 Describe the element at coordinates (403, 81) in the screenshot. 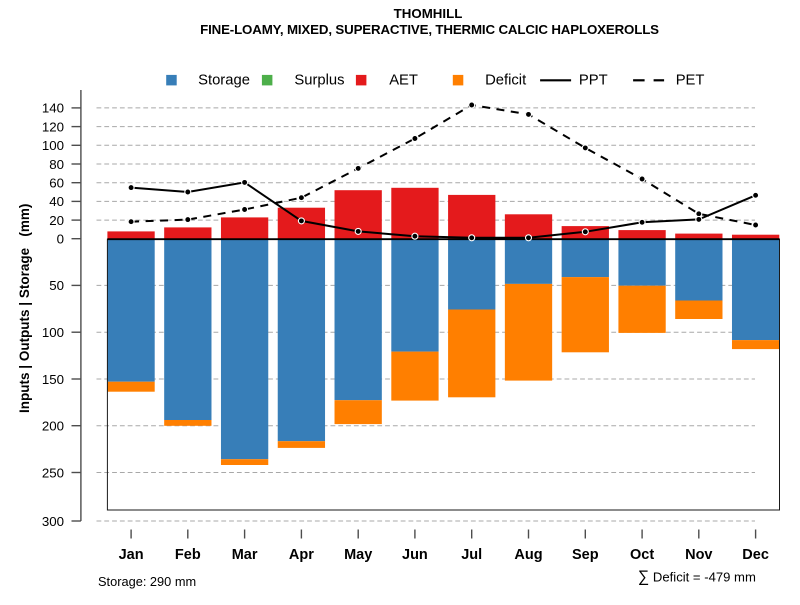

I see `svg-text: AET` at that location.